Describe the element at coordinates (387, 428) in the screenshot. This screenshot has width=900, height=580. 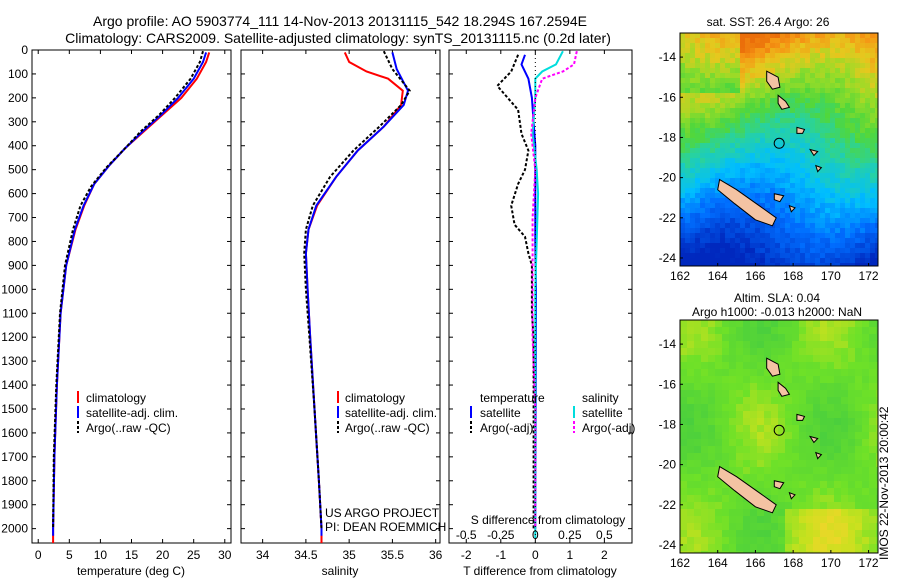
I see `legend-label-argo: Argo(..raw -QC)` at that location.